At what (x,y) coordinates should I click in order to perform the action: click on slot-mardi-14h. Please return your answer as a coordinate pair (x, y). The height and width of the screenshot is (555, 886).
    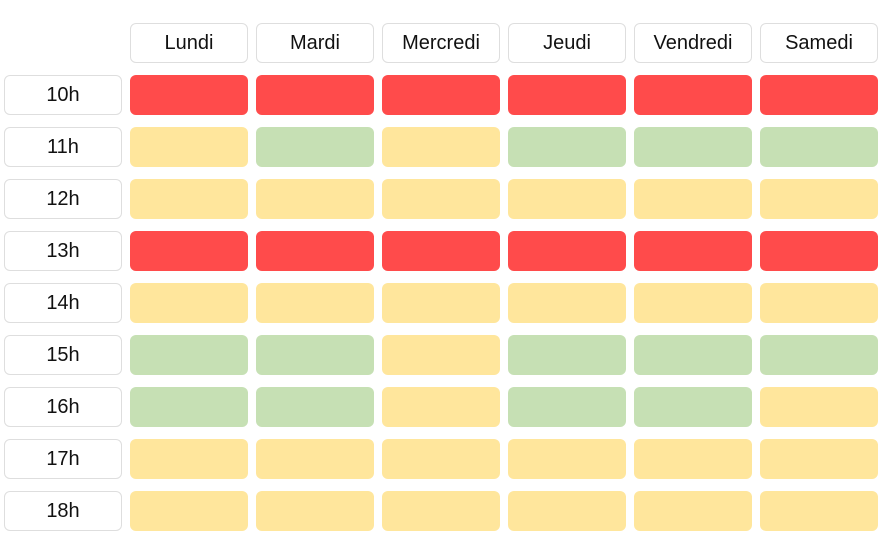
    Looking at the image, I should click on (315, 303).